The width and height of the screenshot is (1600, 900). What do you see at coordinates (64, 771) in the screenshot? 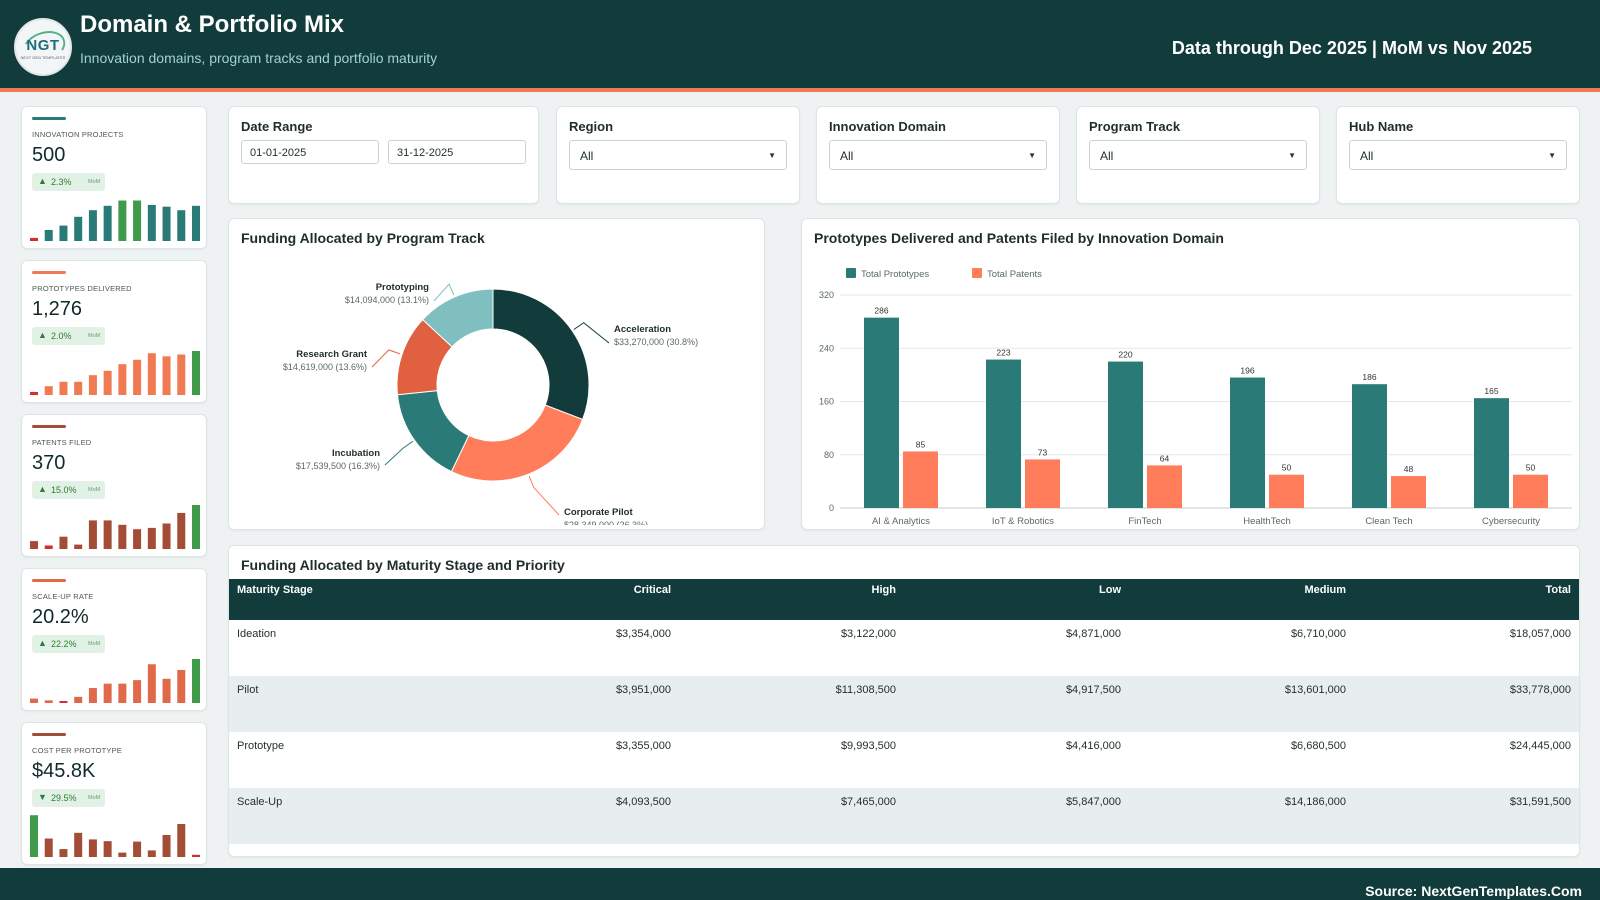
I see `kpi-value: $45.8K` at bounding box center [64, 771].